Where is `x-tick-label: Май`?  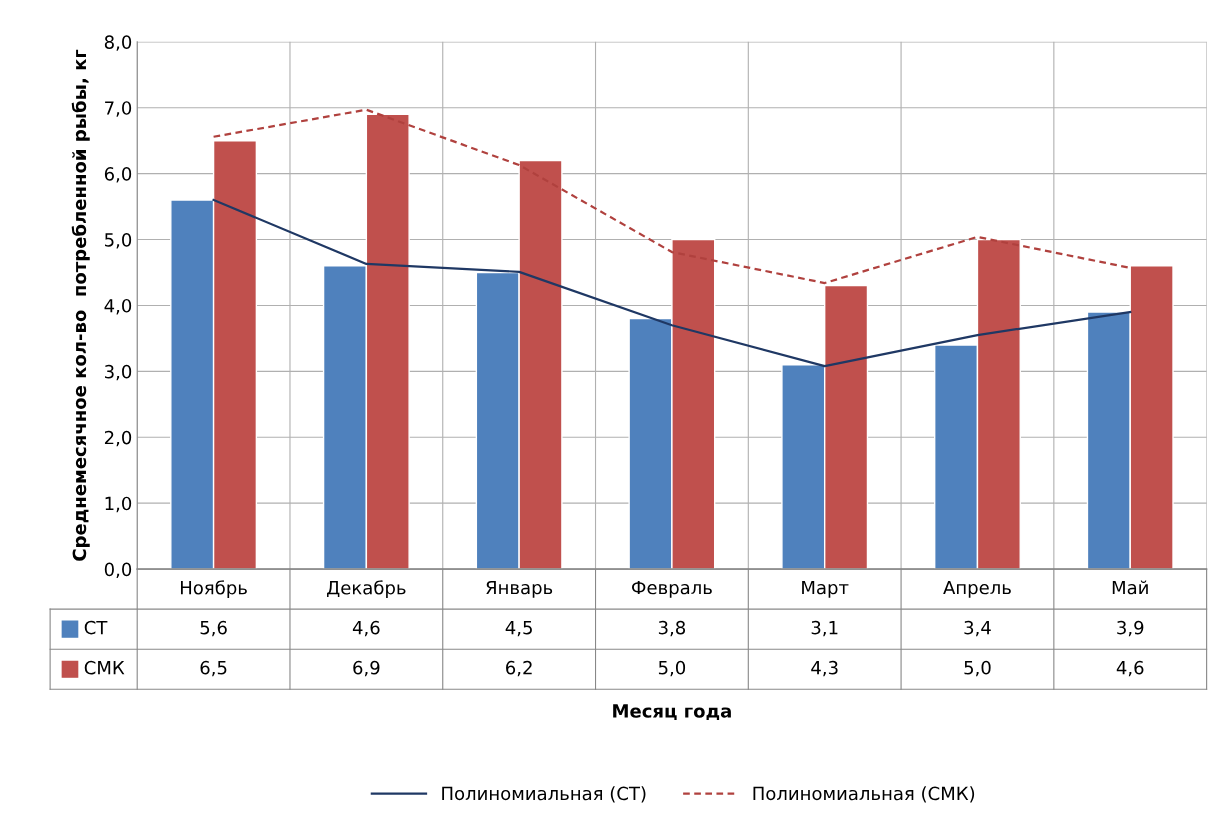 x-tick-label: Май is located at coordinates (1130, 587).